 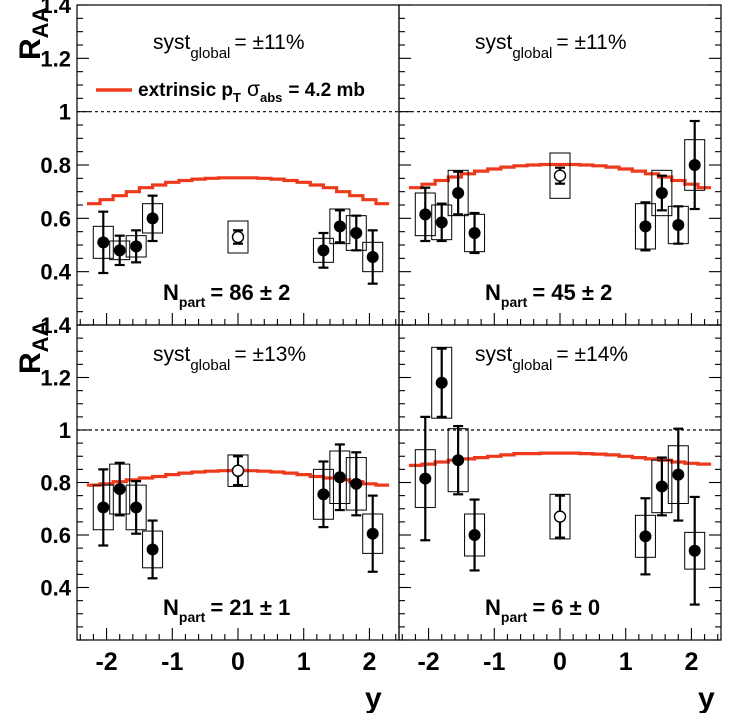 I want to click on npart-label: Npart = 21 ± 1, so click(x=226, y=610).